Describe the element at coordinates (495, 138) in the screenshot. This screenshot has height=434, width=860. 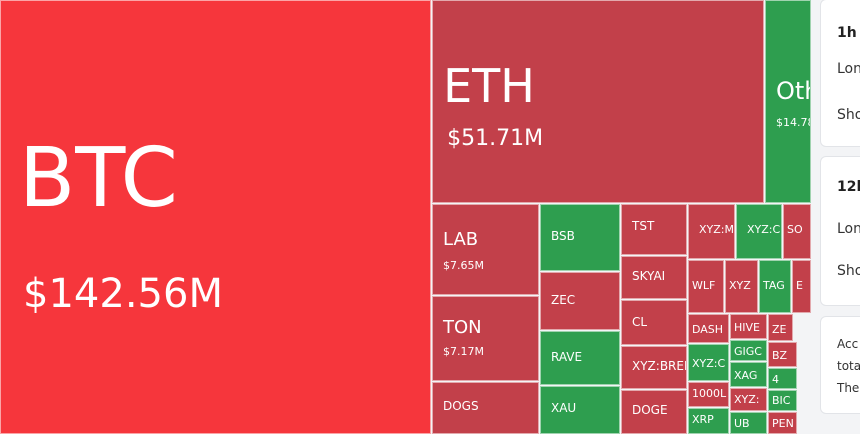
I see `tile-value: $51.71M` at that location.